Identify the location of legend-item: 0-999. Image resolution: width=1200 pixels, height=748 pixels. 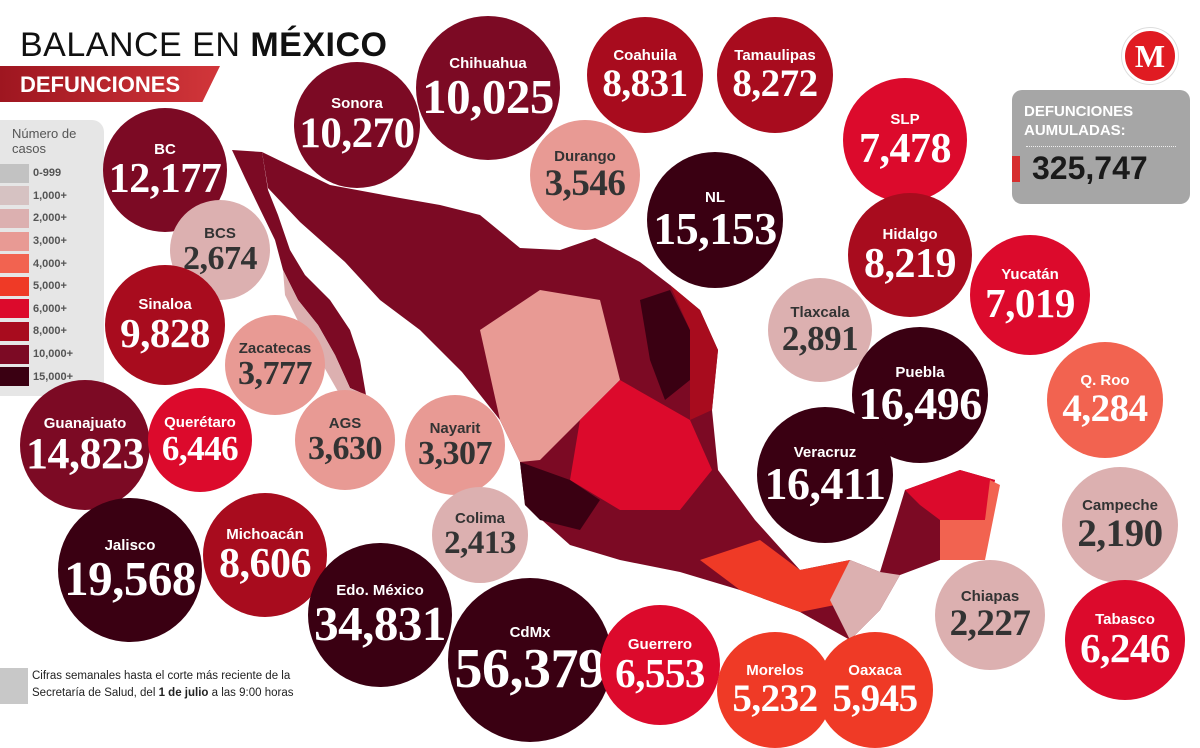
(52, 173).